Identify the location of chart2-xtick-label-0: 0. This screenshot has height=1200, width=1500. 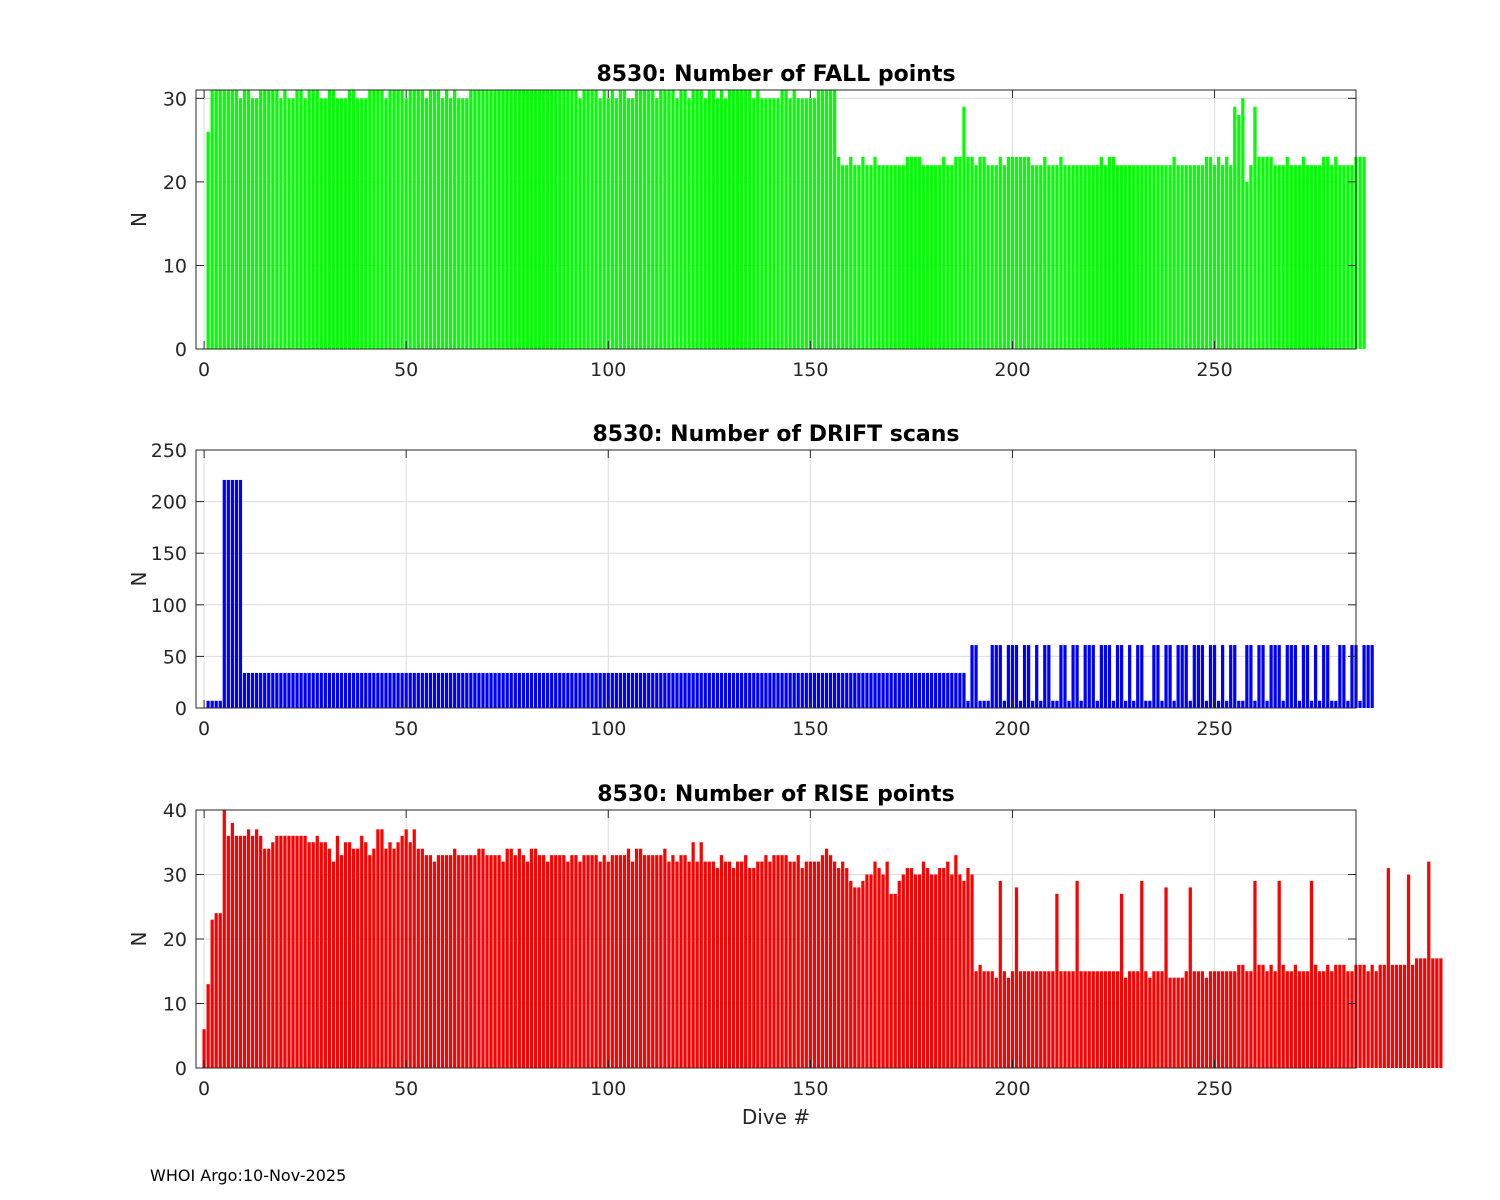
(204, 1089).